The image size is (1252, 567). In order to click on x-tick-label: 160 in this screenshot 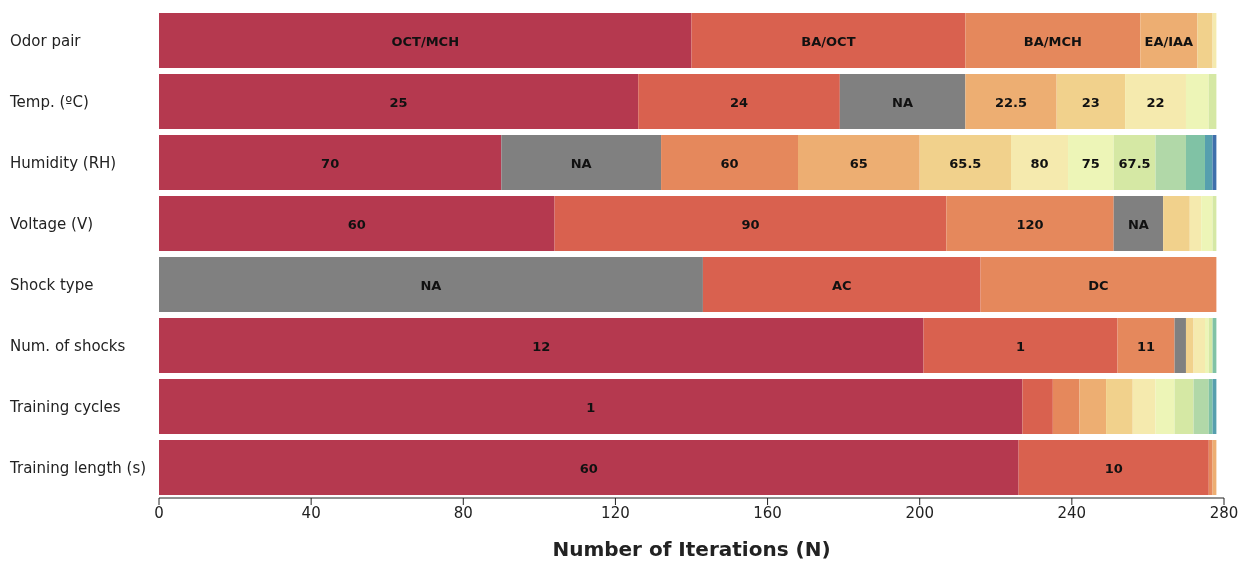, I will do `click(767, 512)`.